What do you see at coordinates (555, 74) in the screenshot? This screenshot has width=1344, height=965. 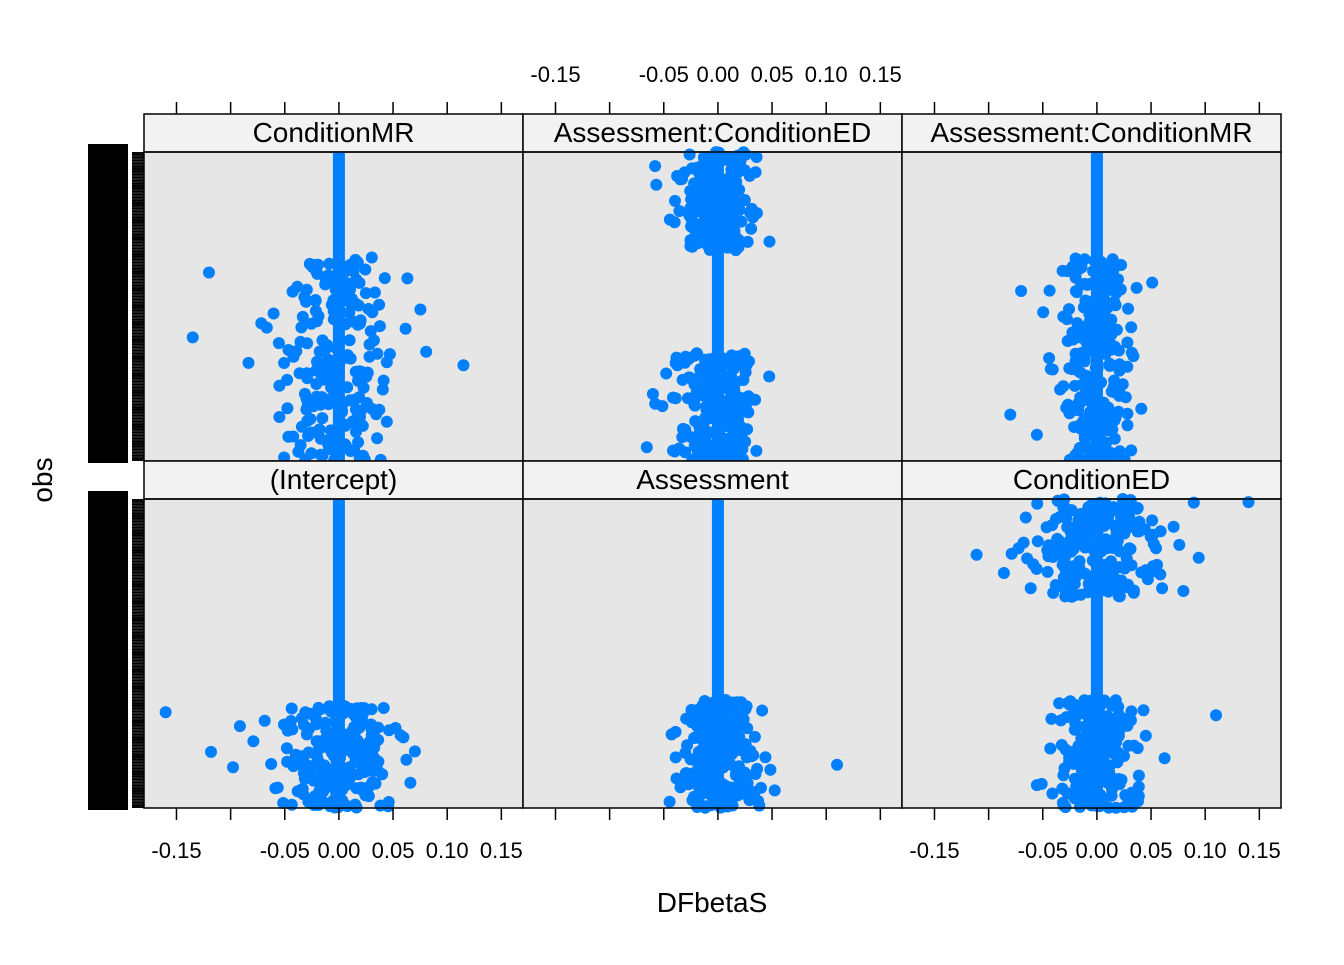 I see `x-tick-label-top: -0.15` at bounding box center [555, 74].